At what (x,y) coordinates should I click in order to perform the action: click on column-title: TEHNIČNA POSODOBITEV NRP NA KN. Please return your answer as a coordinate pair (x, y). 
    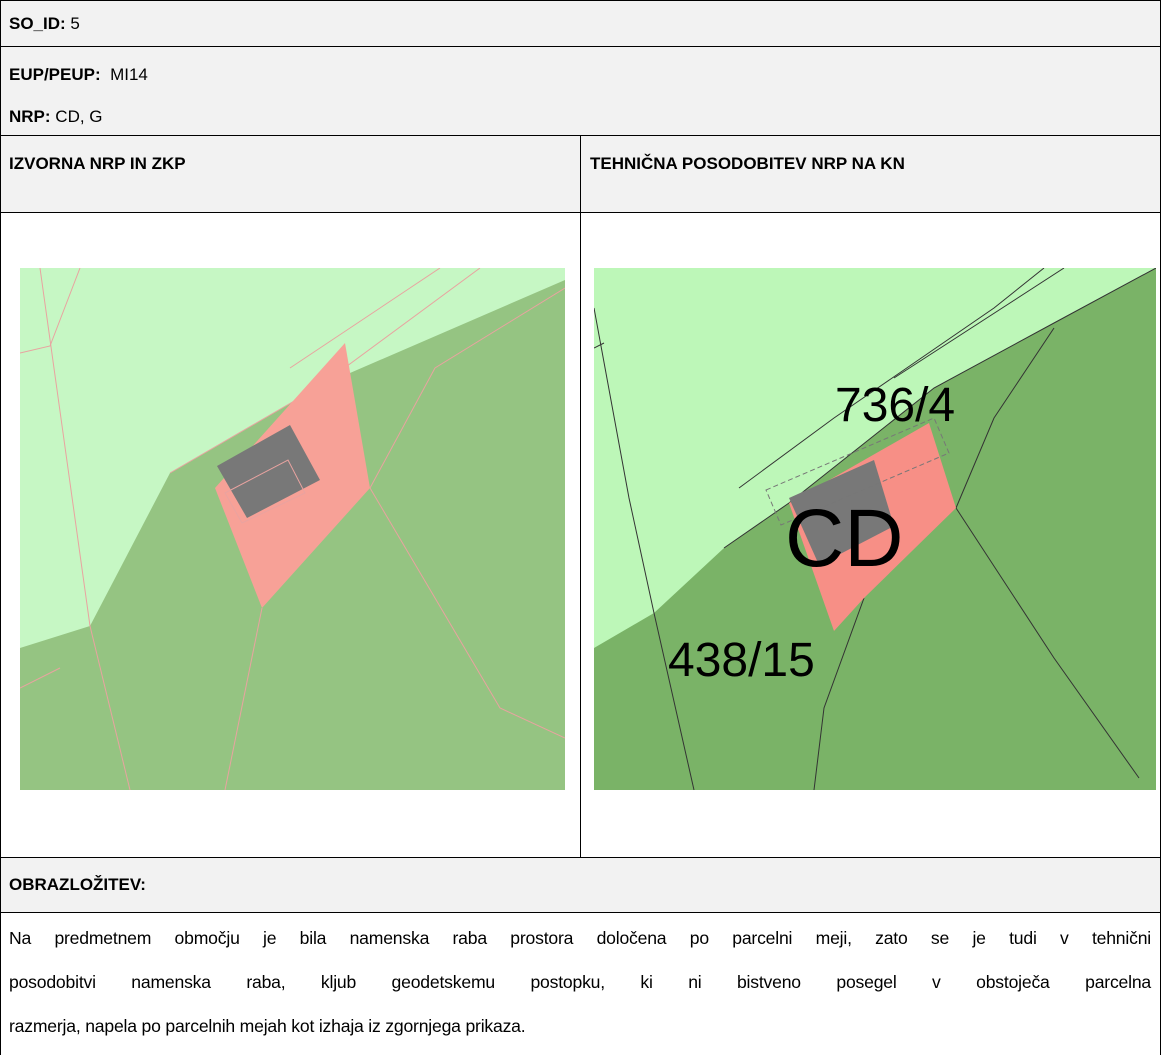
    Looking at the image, I should click on (747, 163).